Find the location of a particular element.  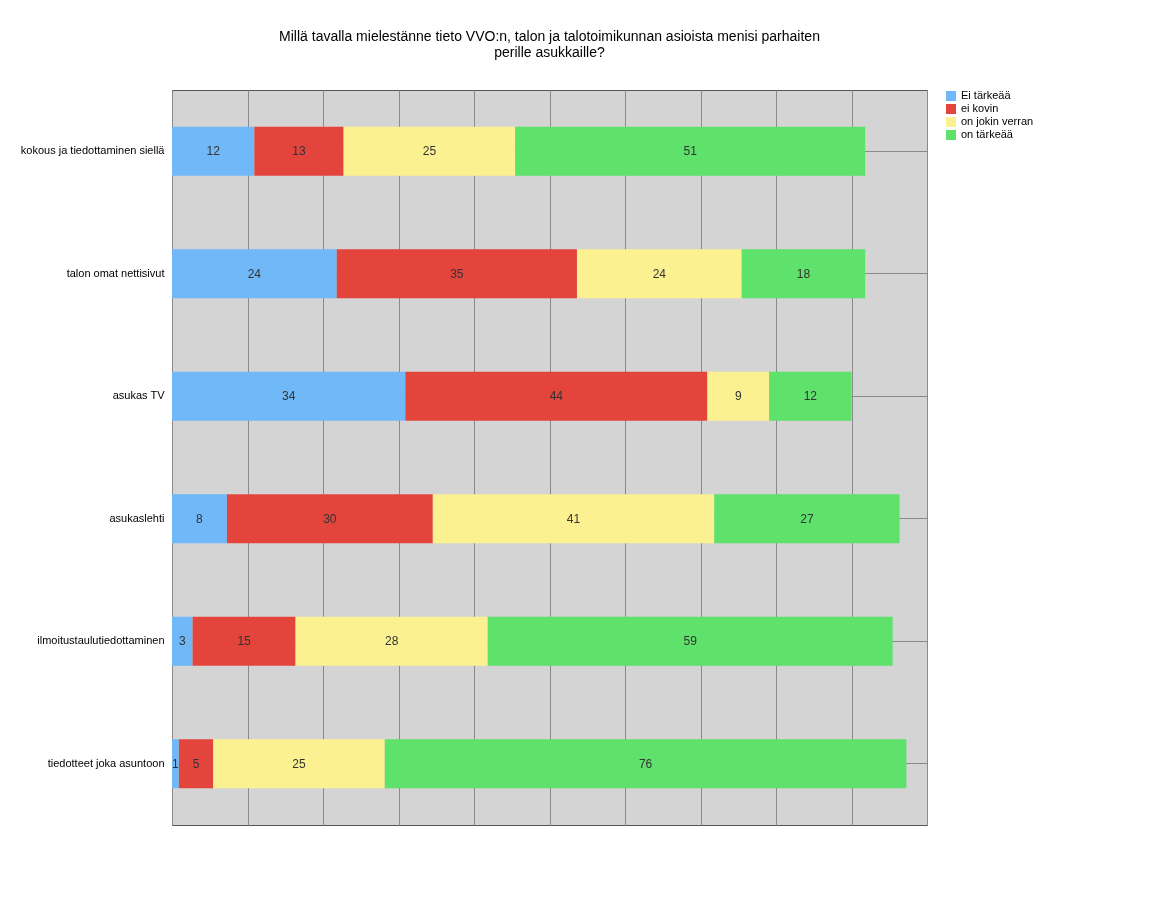

data-label: 3 is located at coordinates (182, 641).